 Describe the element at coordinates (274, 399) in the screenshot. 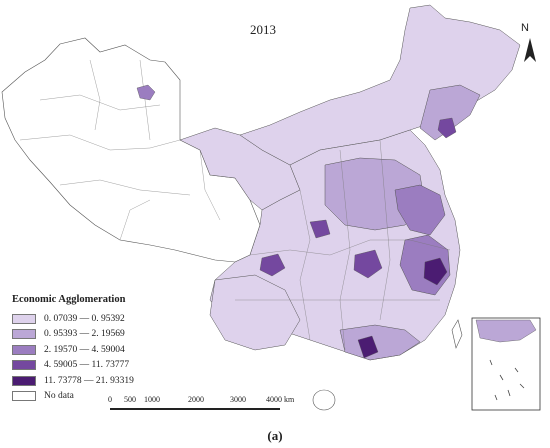

I see `scale-tick: 4000` at that location.